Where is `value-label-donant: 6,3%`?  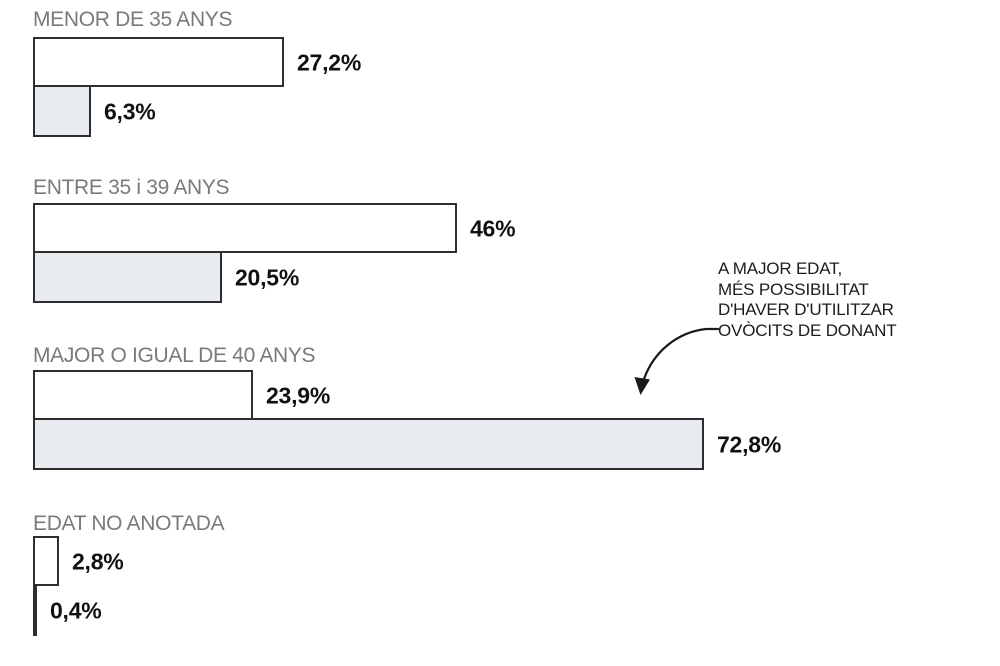 value-label-donant: 6,3% is located at coordinates (130, 111).